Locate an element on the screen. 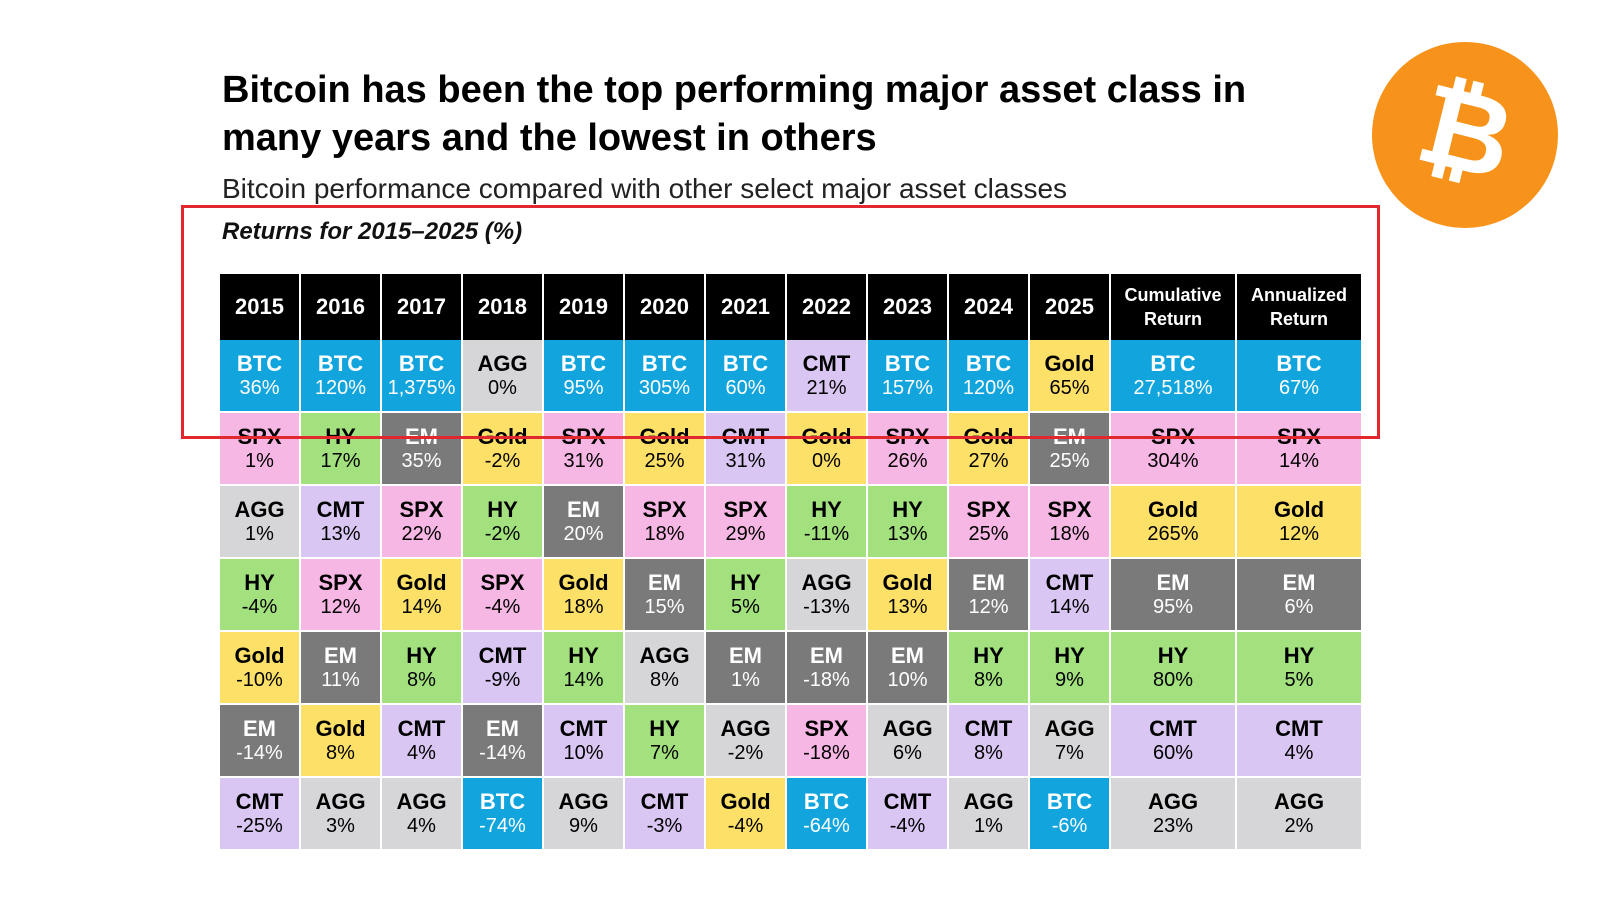 The width and height of the screenshot is (1600, 900). table-cell: CMT 10% is located at coordinates (584, 741).